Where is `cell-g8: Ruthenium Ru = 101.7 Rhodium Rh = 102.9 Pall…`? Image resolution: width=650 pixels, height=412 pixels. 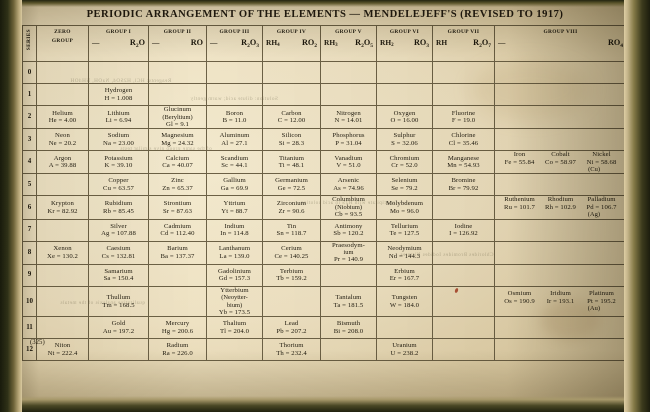
cell-g8: Ruthenium Ru = 101.7 Rhodium Rh = 102.9 Pall… is located at coordinates (560, 207).